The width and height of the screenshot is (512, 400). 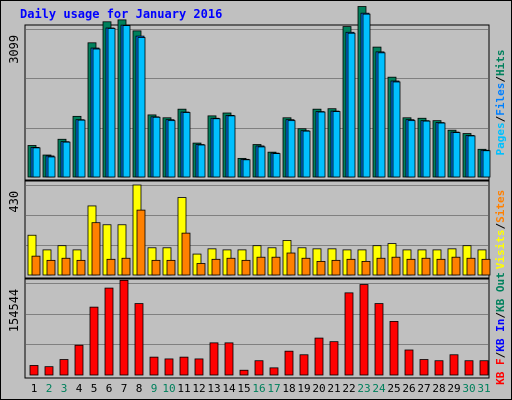 I want to click on x-tick-label-day-23: 23, so click(x=363, y=388).